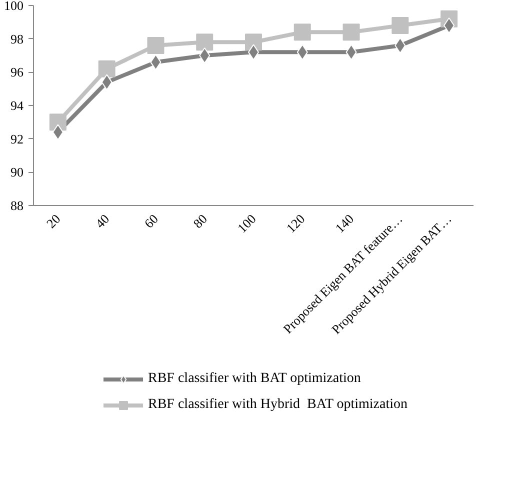 This screenshot has height=502, width=520. What do you see at coordinates (295, 223) in the screenshot?
I see `x-tick-label: 120` at bounding box center [295, 223].